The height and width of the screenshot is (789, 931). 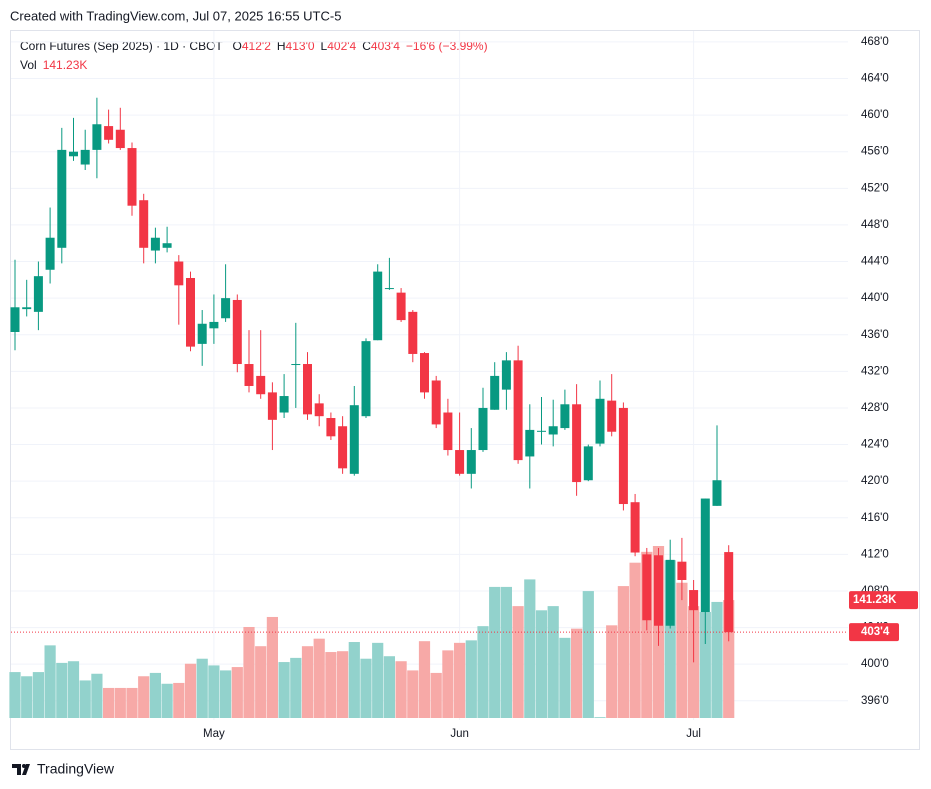 I want to click on volume-legend: Vol 141.23K, so click(x=53, y=65).